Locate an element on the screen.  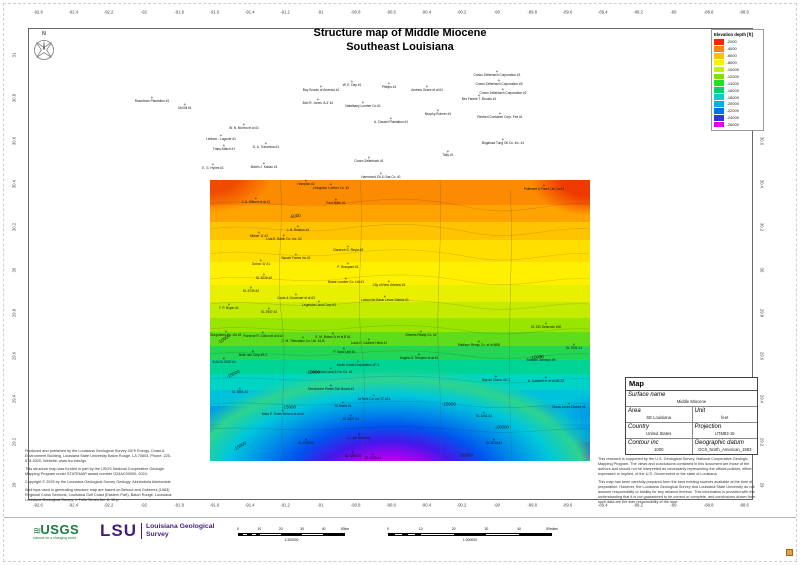
map-table-label: Unit is located at coordinates (700, 411).